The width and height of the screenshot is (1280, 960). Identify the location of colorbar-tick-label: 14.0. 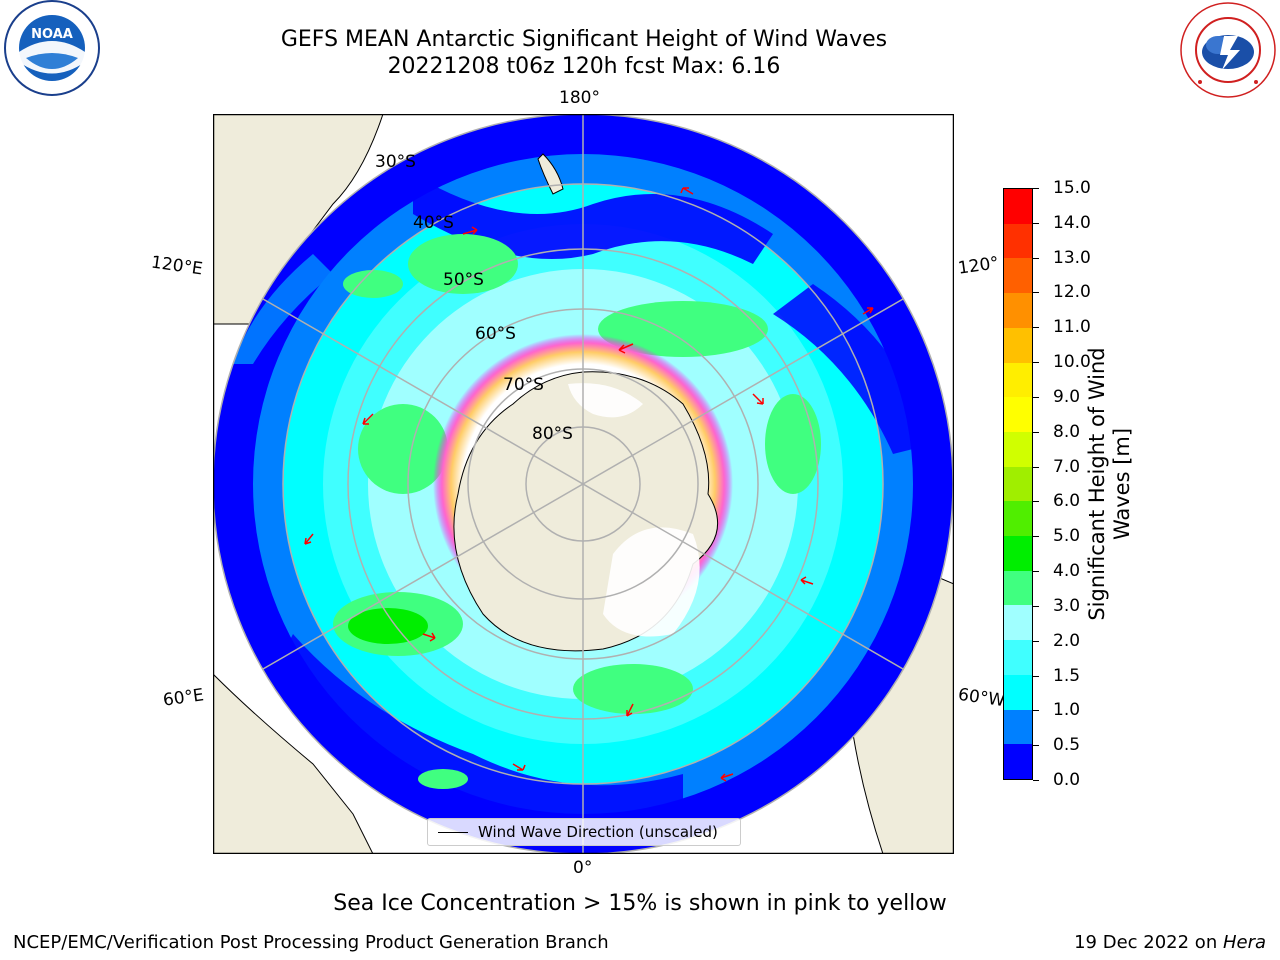
(1072, 222).